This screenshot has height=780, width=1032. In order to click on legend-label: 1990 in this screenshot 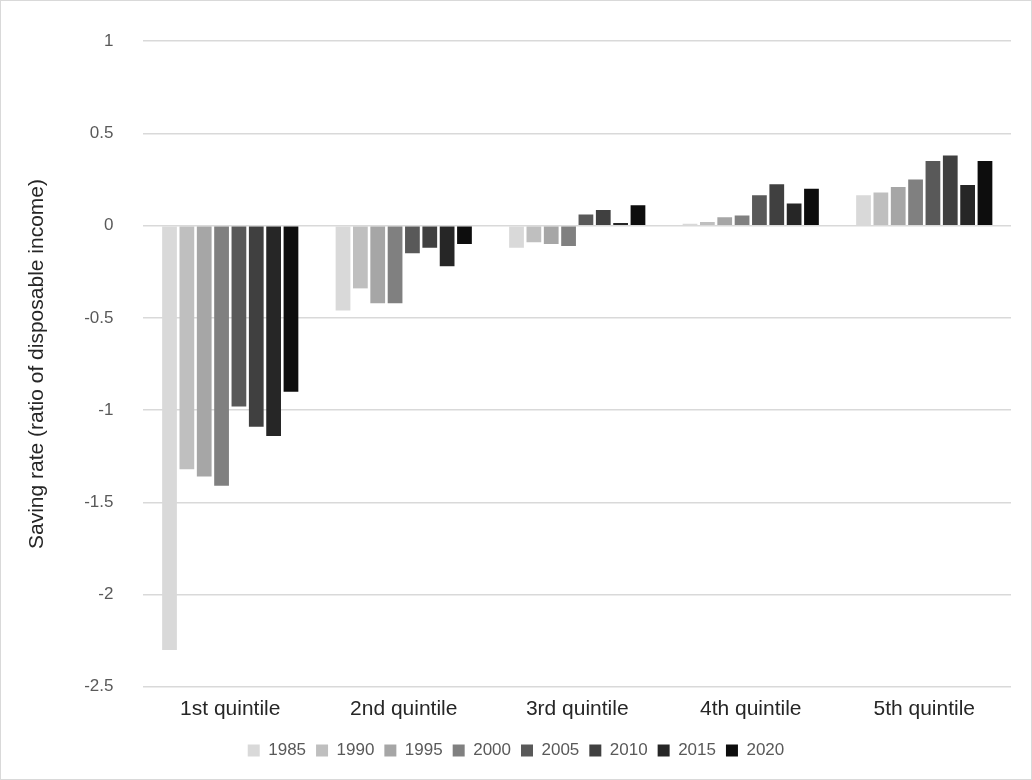, I will do `click(355, 750)`.